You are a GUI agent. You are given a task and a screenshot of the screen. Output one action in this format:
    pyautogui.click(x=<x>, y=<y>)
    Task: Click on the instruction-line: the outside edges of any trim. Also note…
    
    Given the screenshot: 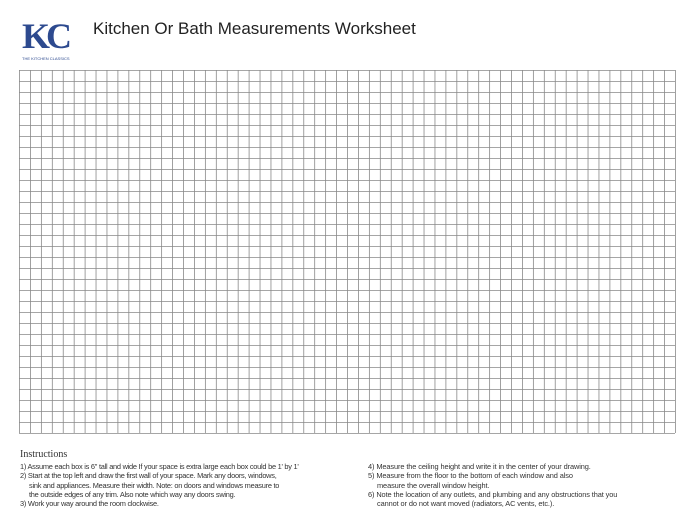 What is the action you would take?
    pyautogui.click(x=132, y=494)
    